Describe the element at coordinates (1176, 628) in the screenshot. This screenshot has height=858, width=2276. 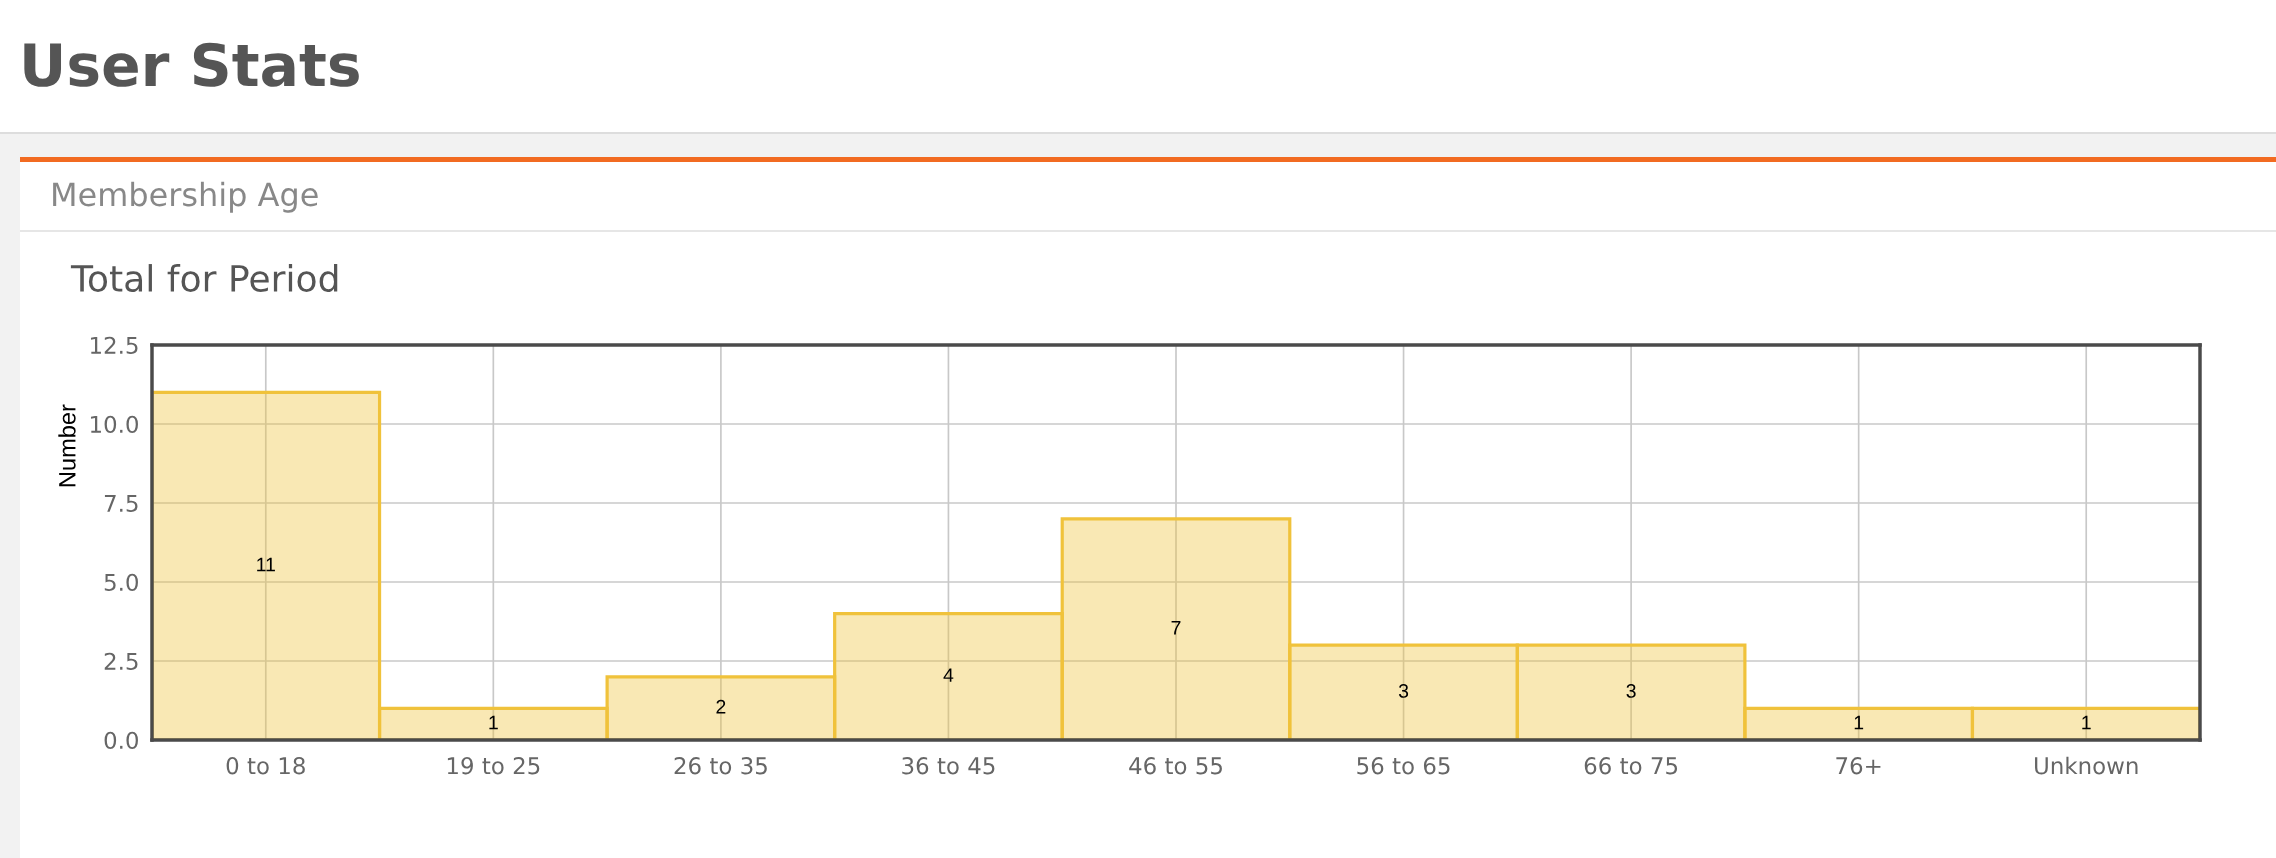
I see `data-label: 7` at that location.